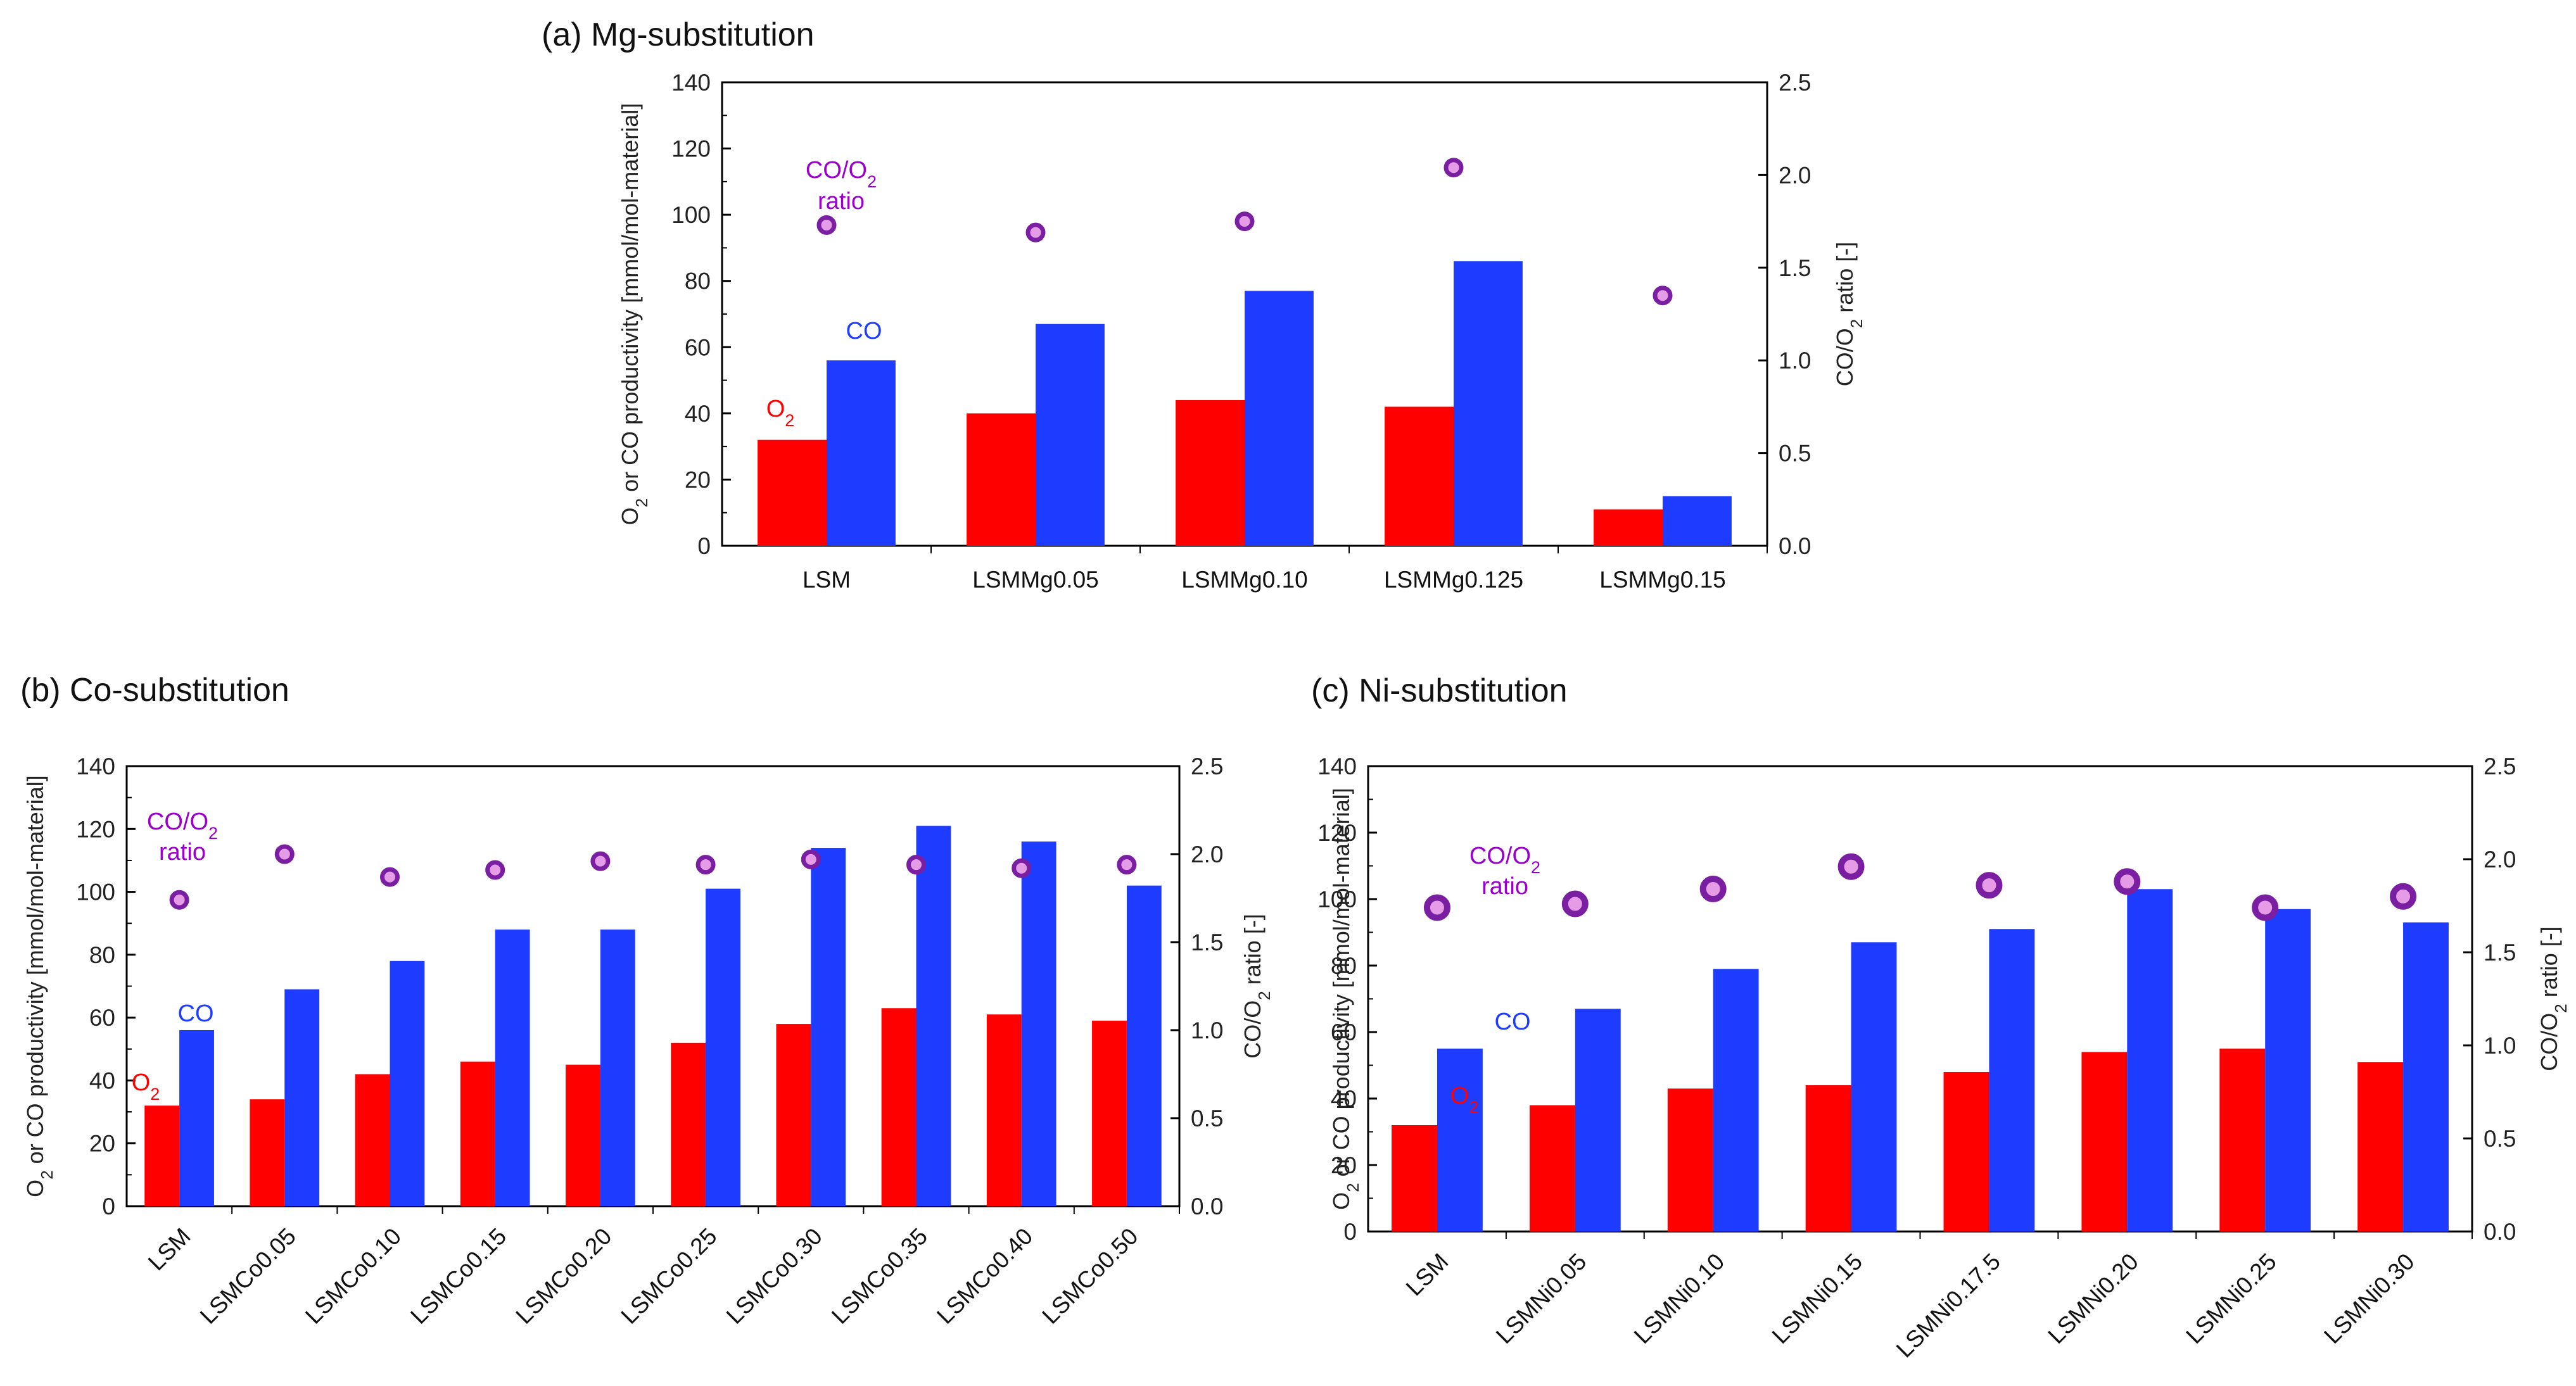 The image size is (2576, 1386). What do you see at coordinates (669, 1276) in the screenshot?
I see `x-tick-label: LSMCo0.25` at bounding box center [669, 1276].